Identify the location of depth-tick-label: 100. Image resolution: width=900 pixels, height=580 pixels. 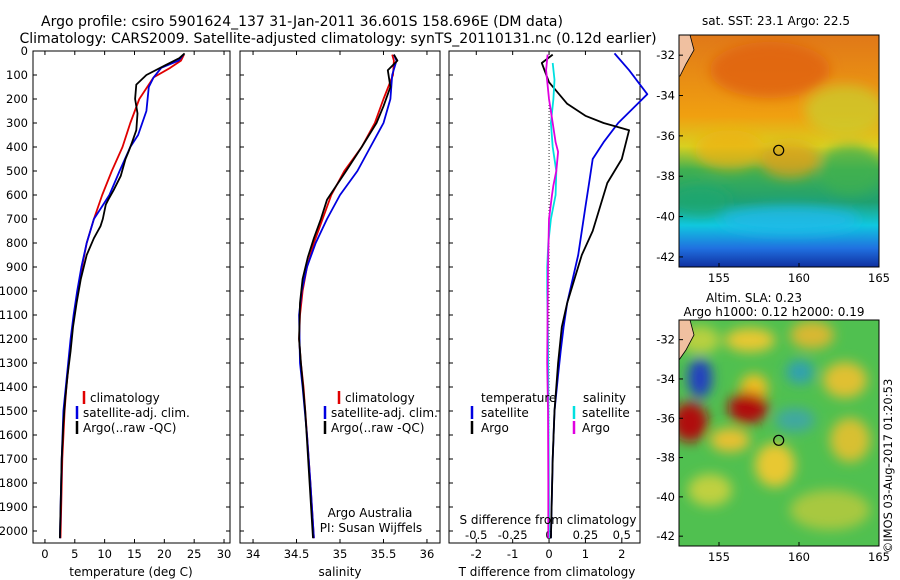
(17, 75).